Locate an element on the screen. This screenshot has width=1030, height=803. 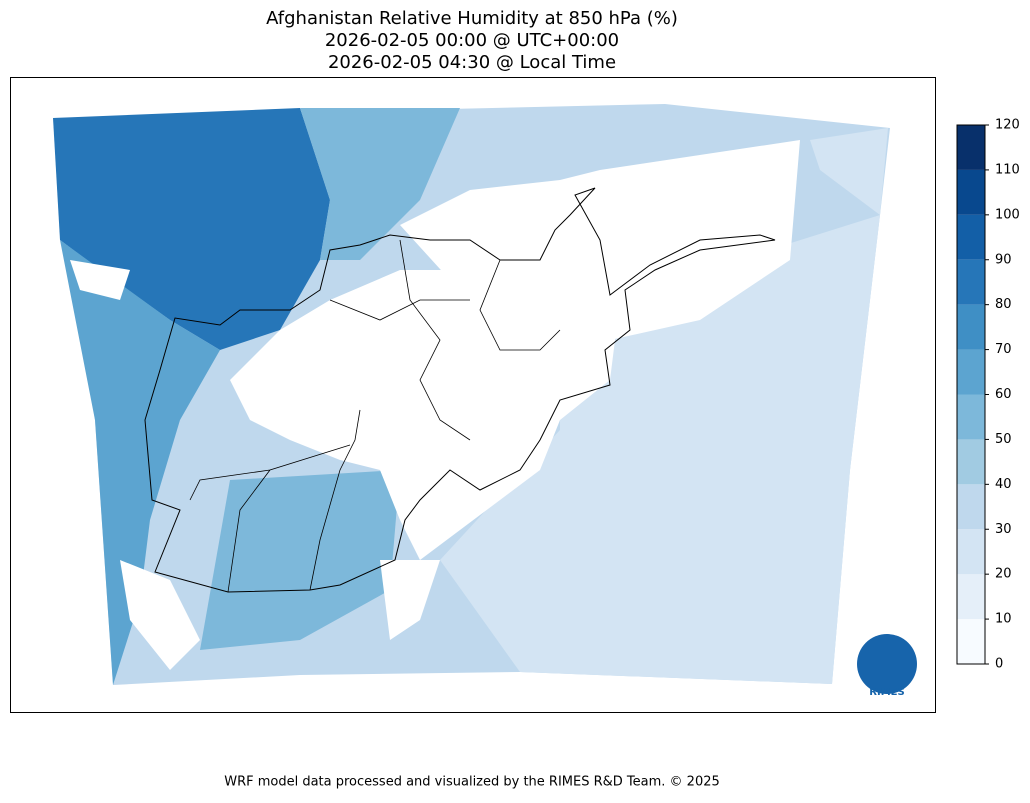
colorbar-tick-label: 30 is located at coordinates (1003, 529).